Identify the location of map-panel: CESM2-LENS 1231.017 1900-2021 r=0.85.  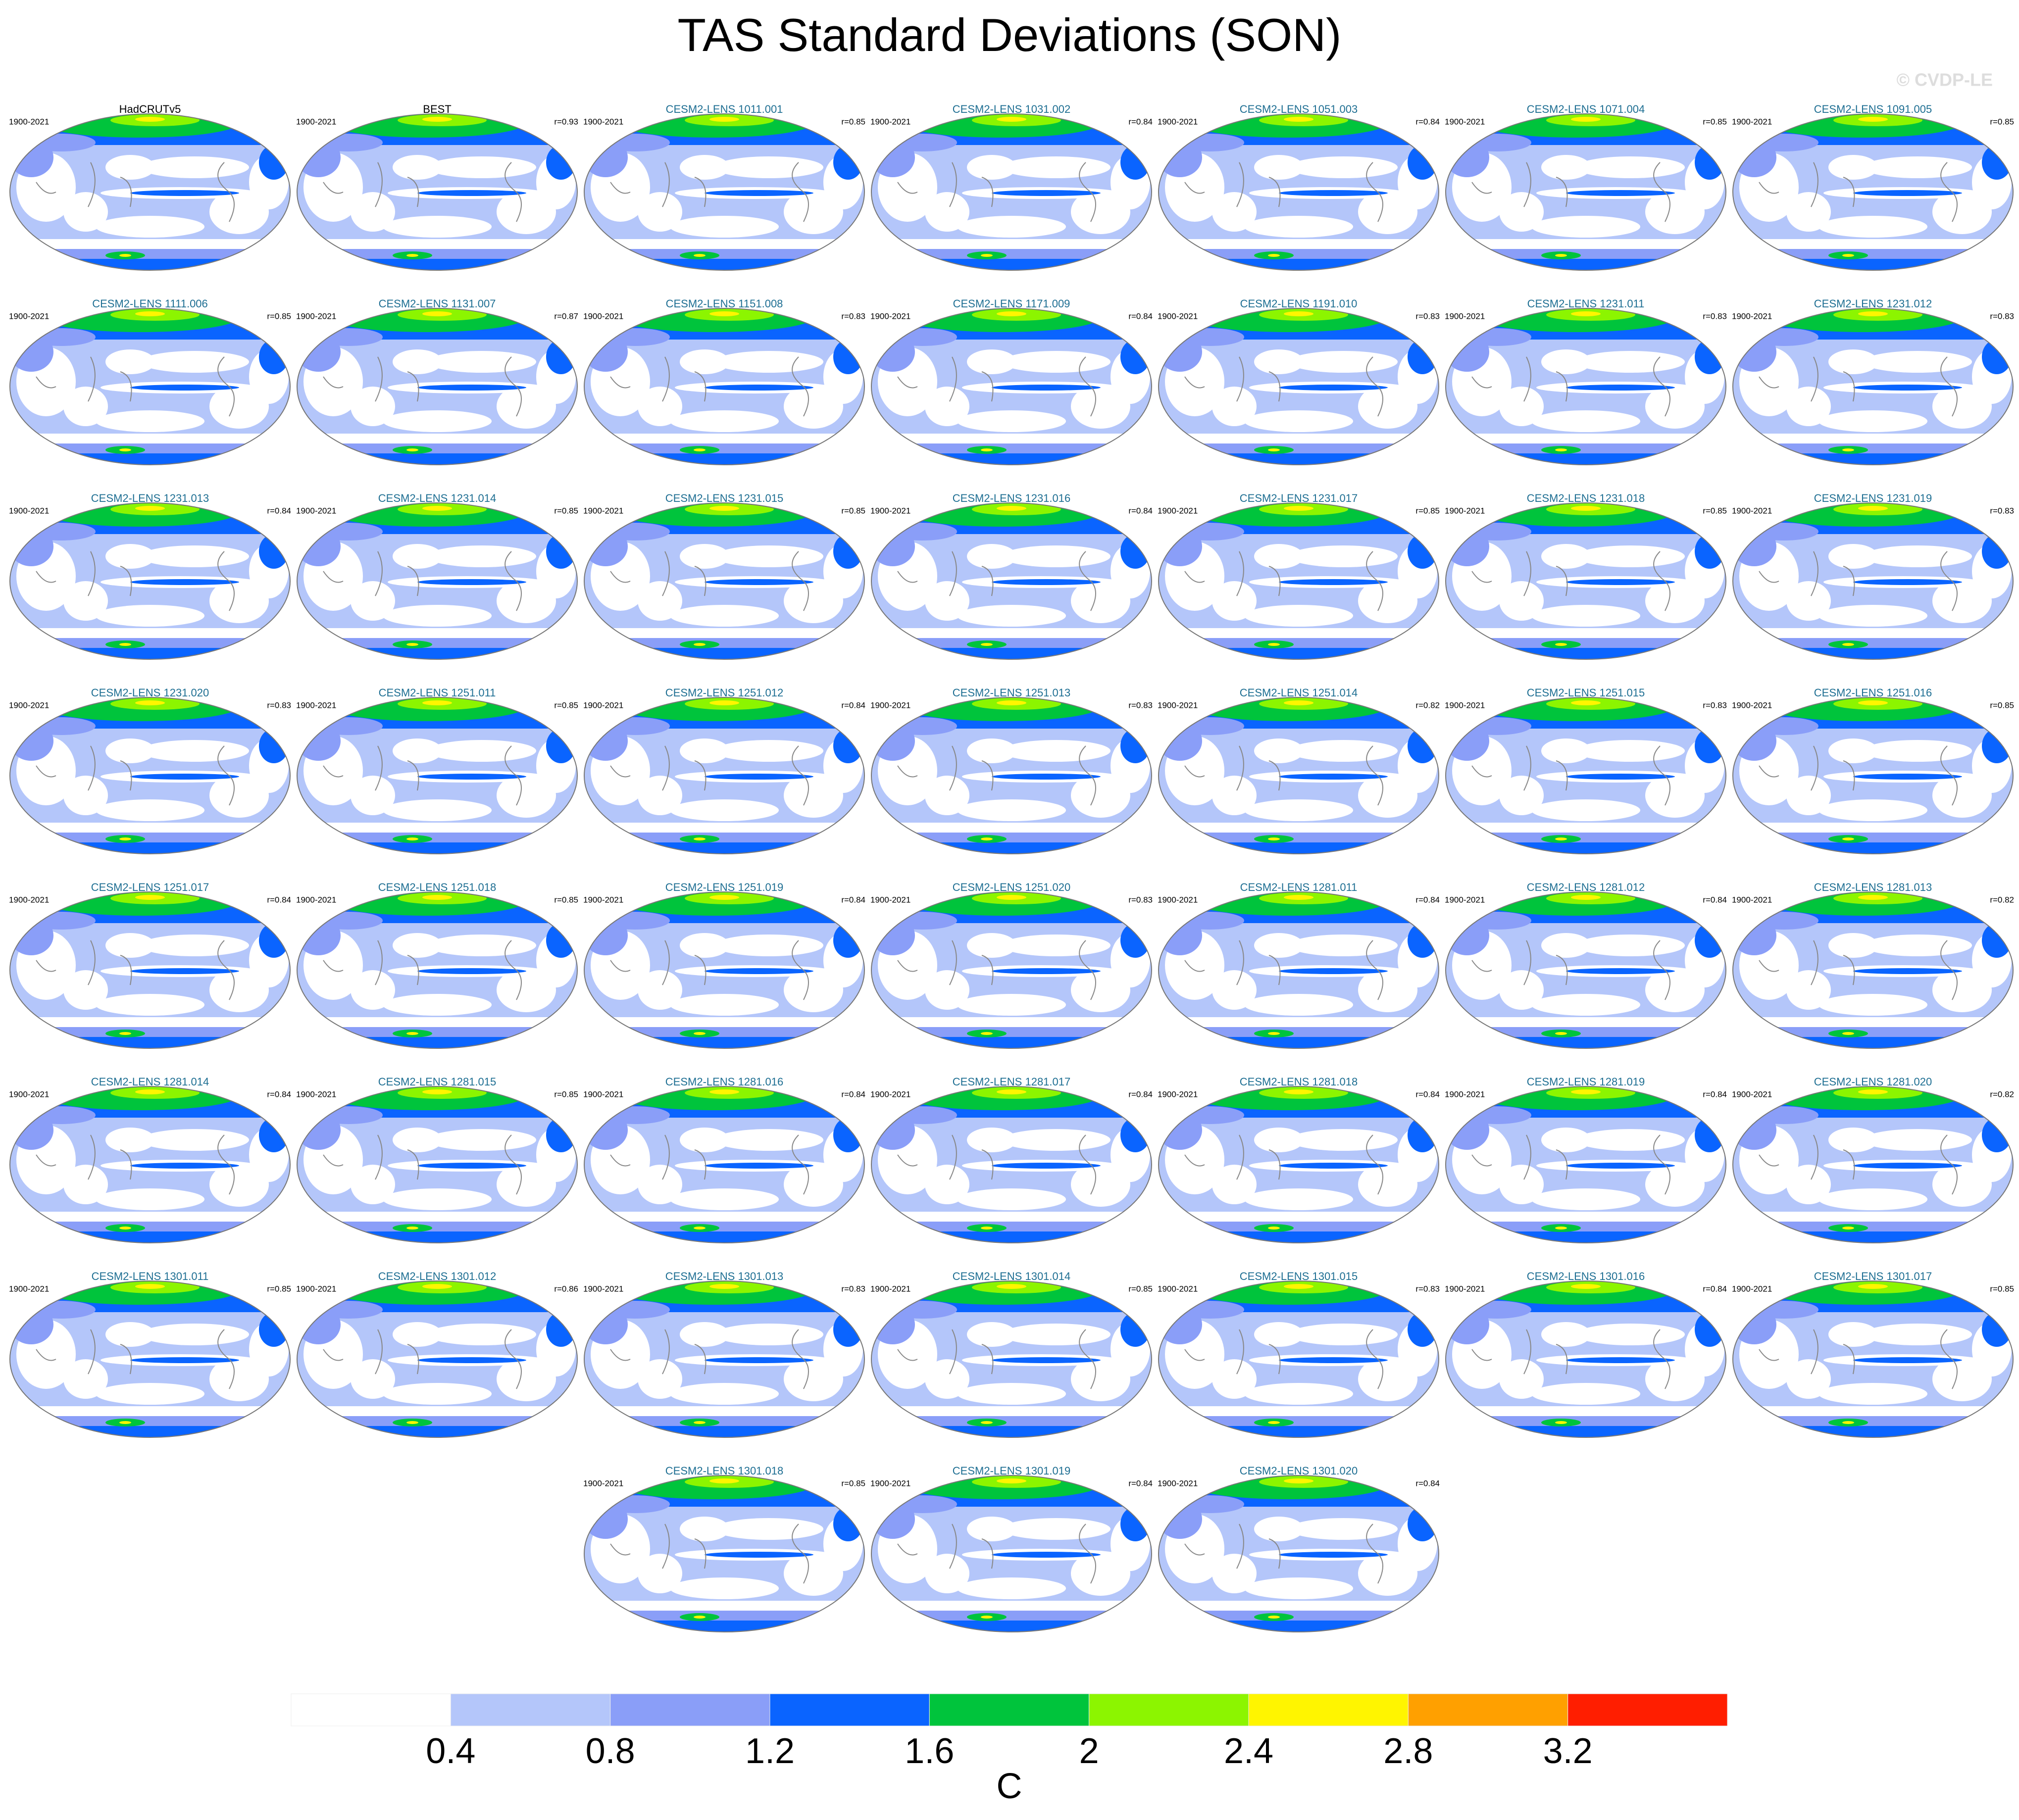
(1298, 577).